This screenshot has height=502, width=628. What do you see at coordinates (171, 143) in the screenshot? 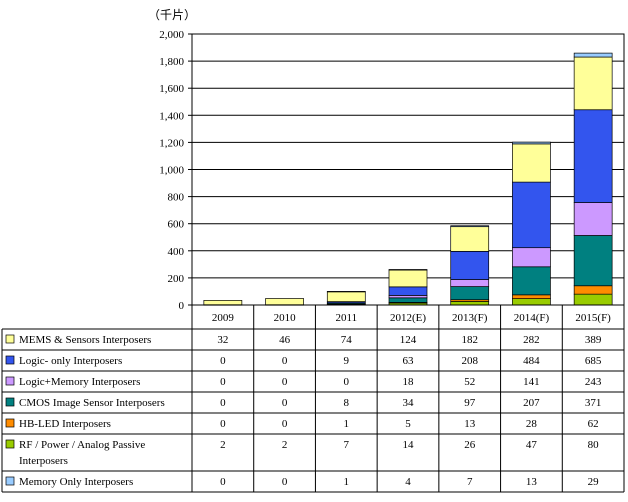
I see `y-tick-label: 1,200` at bounding box center [171, 143].